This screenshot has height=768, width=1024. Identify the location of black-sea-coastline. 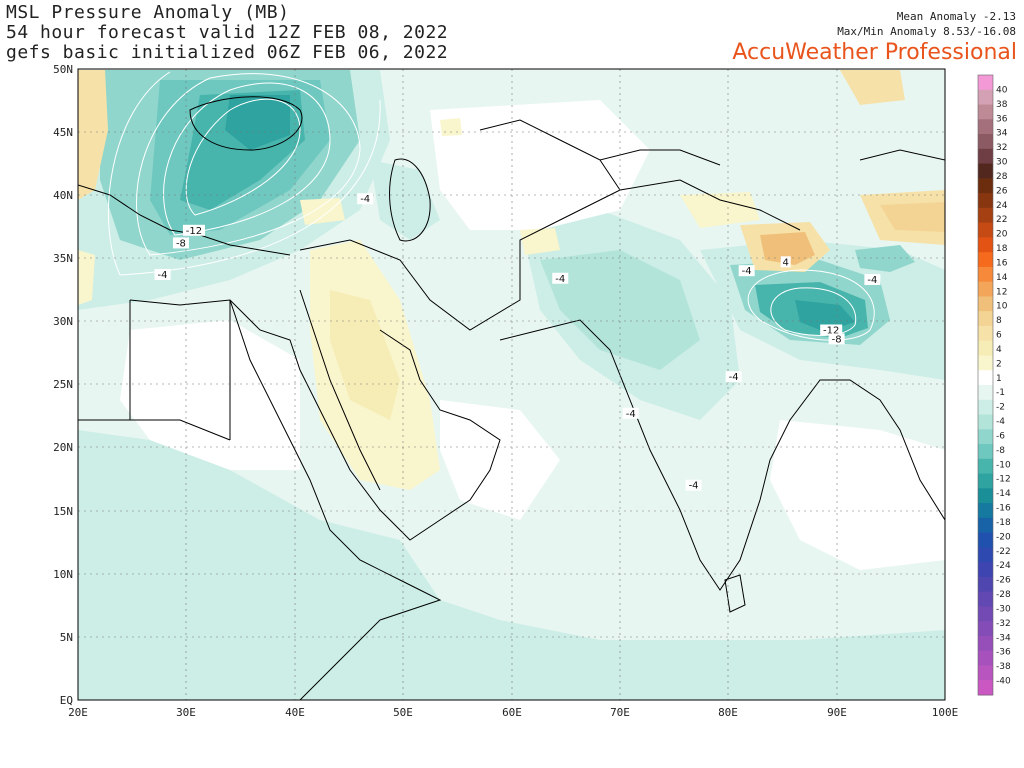
(246, 123).